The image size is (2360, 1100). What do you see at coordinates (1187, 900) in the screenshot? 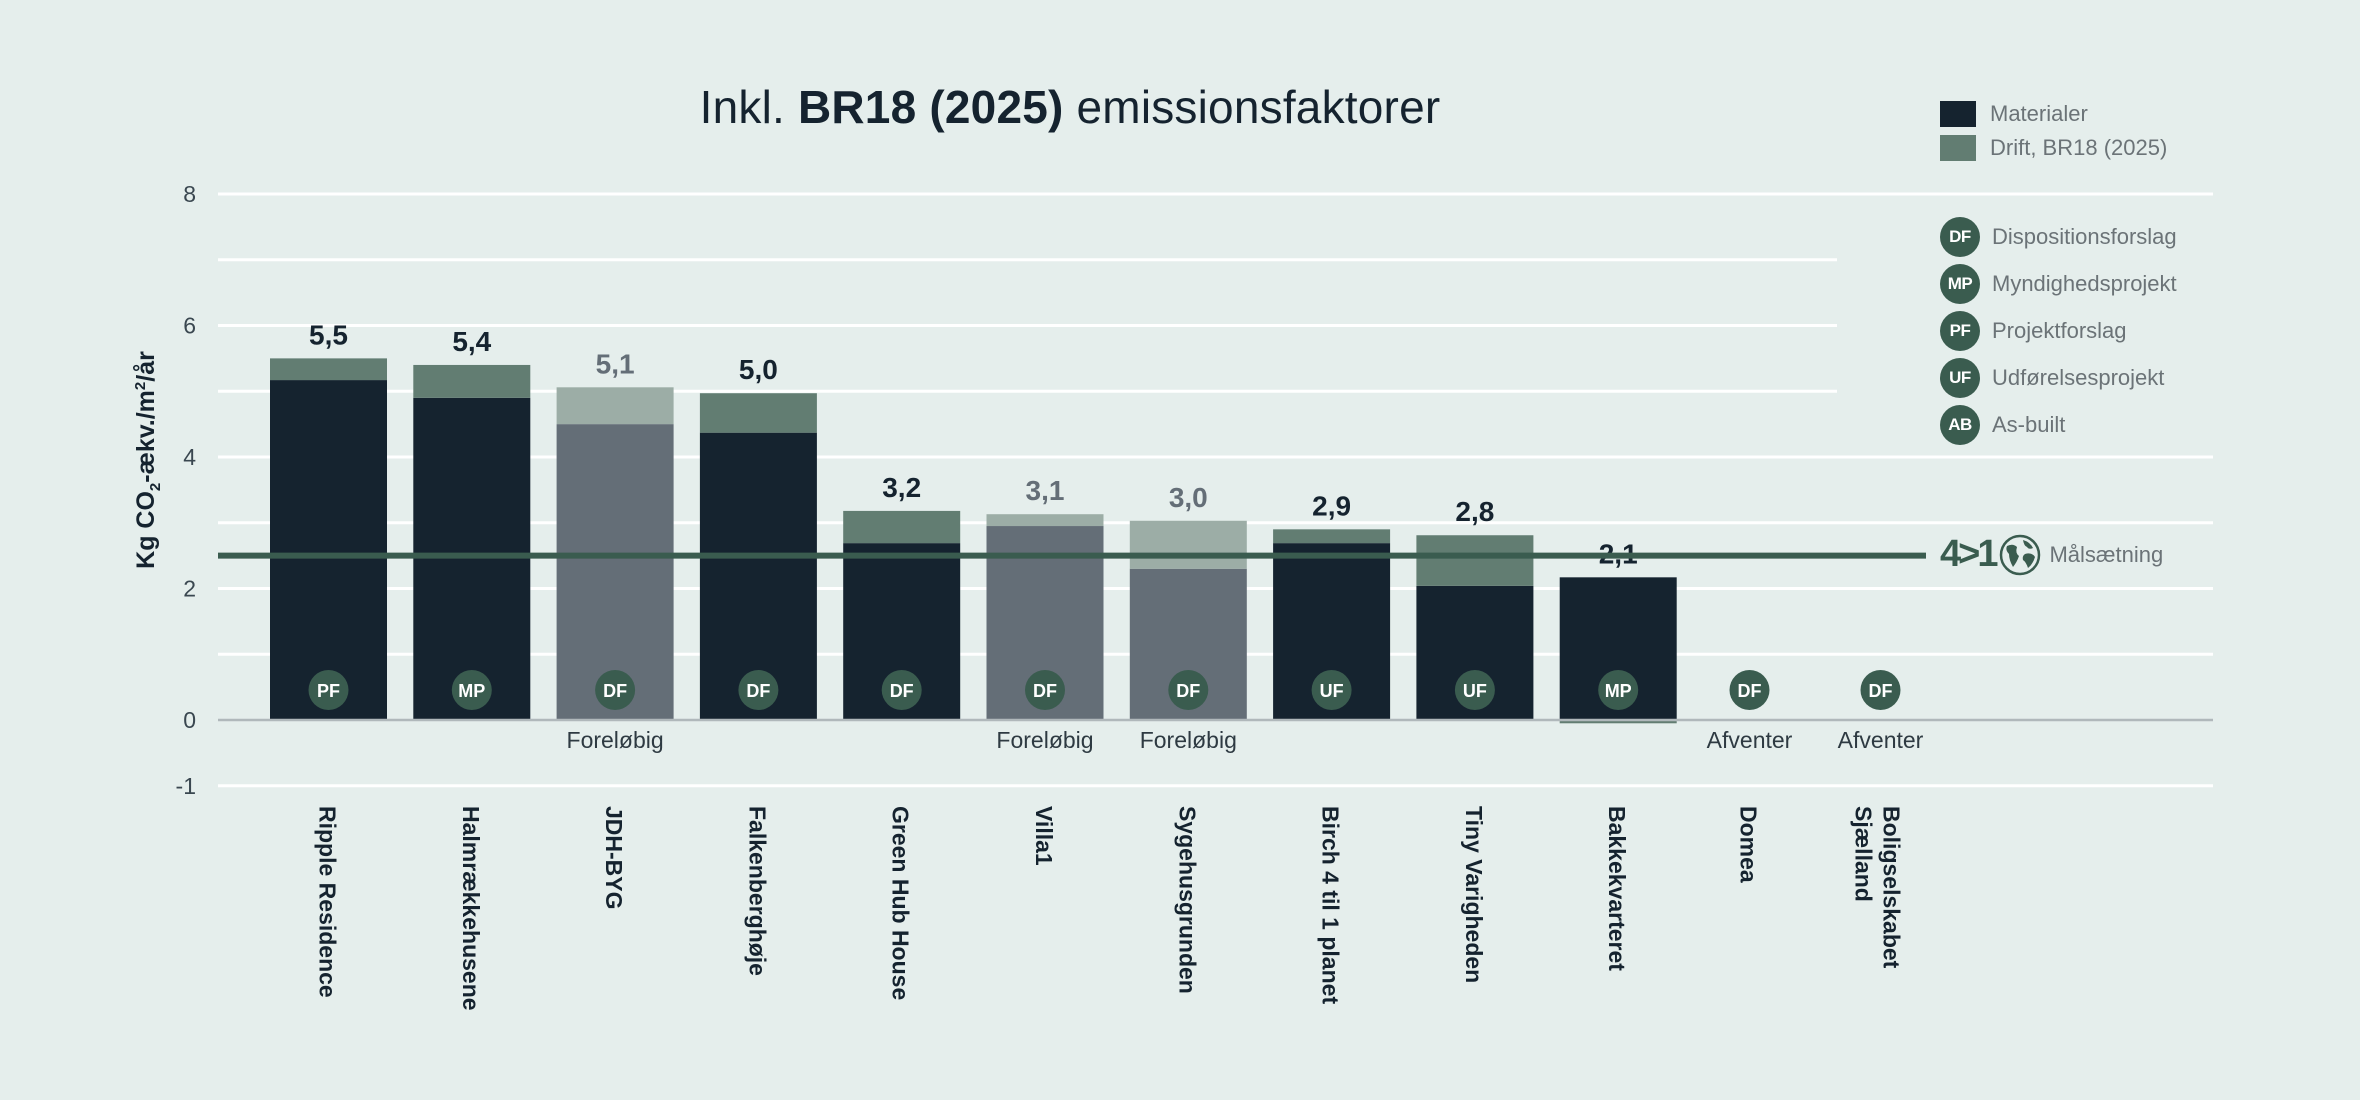
I see `category-label: Sygehusgrunden` at bounding box center [1187, 900].